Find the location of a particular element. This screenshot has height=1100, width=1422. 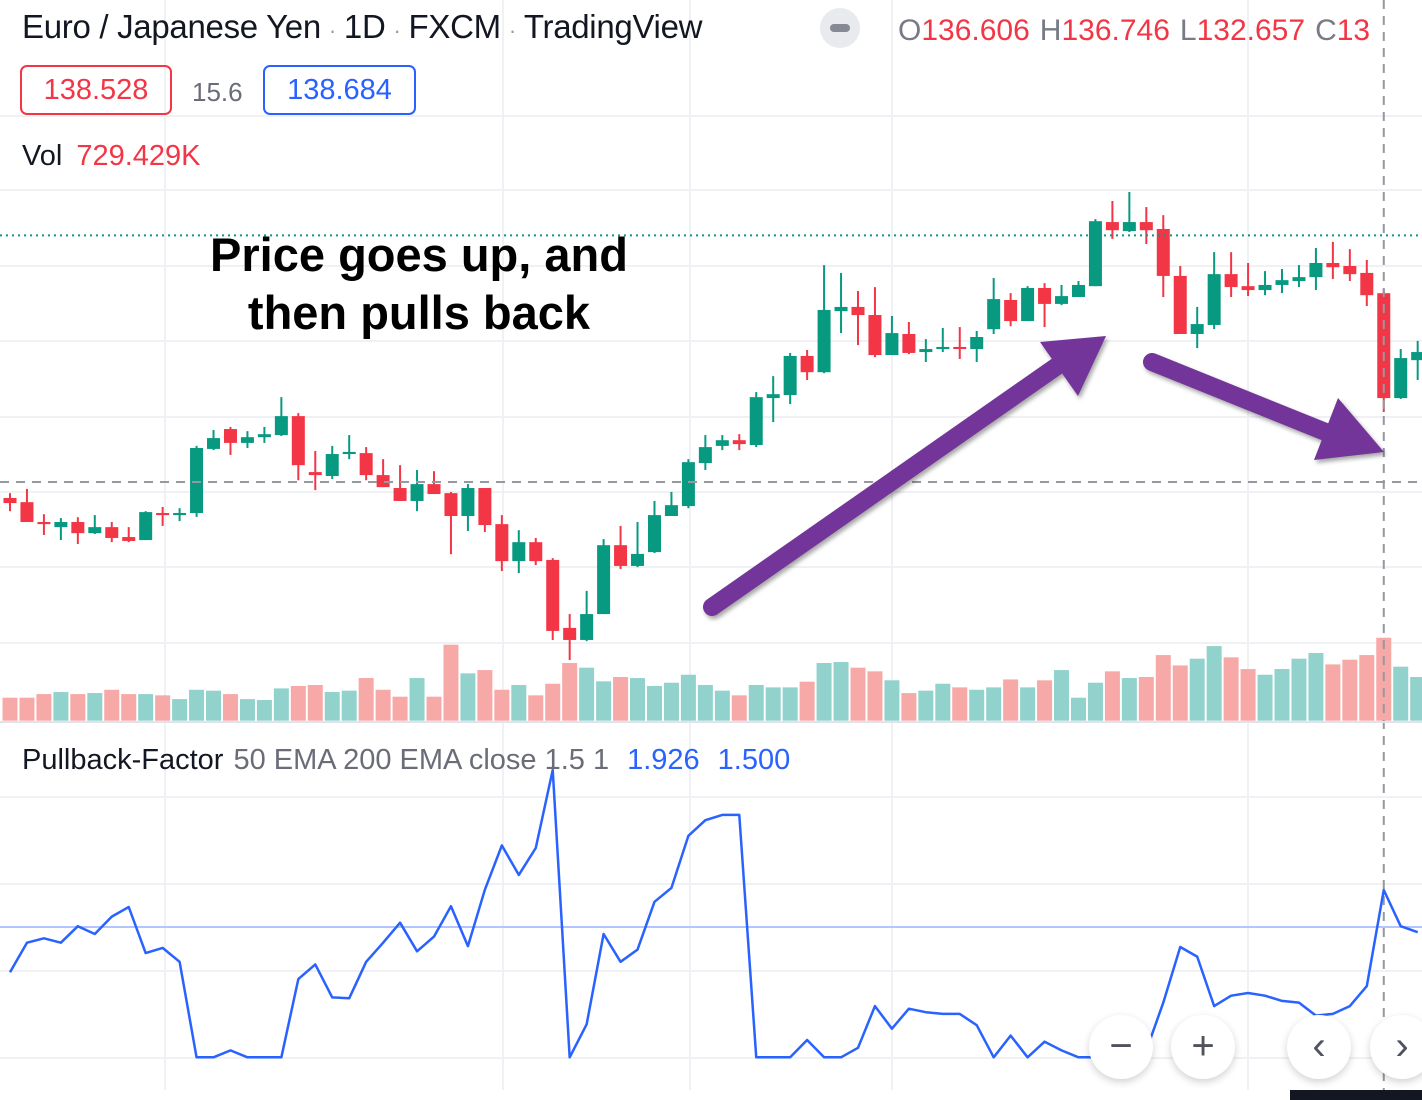

zoom-in-button: + is located at coordinates (1203, 1047).